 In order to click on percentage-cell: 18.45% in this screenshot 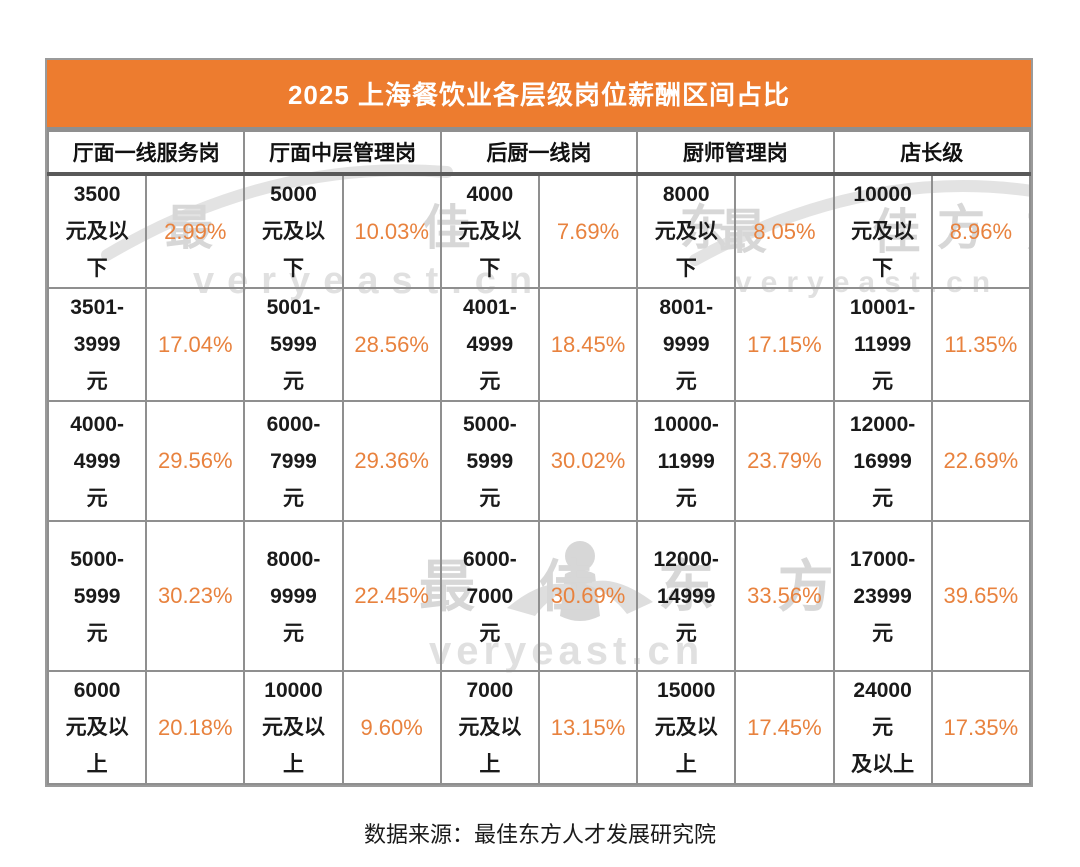, I will do `click(588, 344)`.